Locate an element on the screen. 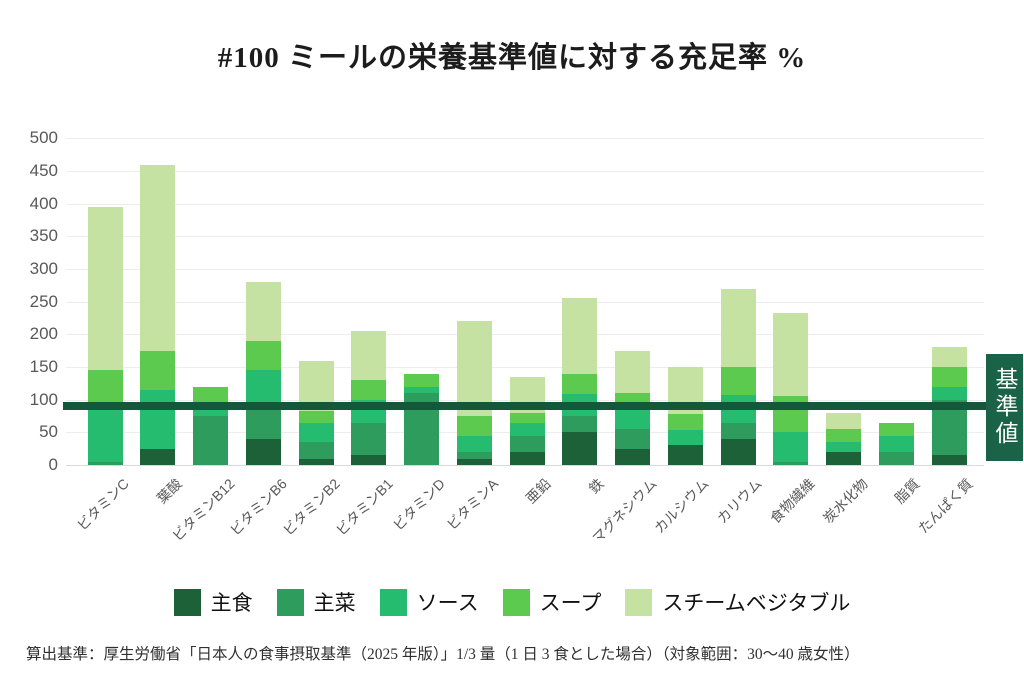 The image size is (1024, 683). reference-value-label: 基準値 is located at coordinates (1004, 407).